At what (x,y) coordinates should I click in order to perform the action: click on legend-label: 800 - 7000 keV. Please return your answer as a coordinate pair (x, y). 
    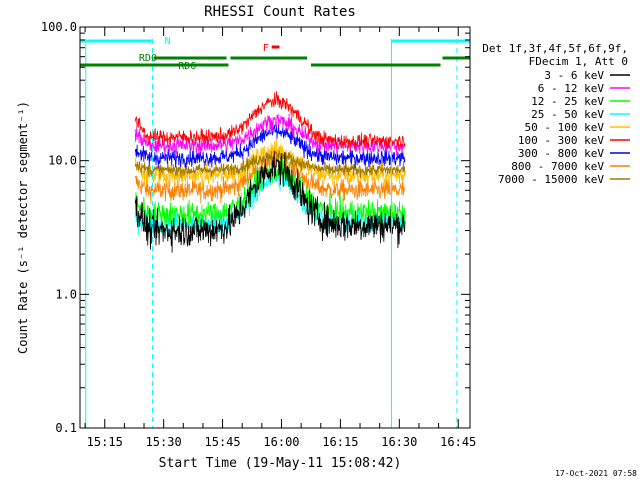
    Looking at the image, I should click on (557, 166).